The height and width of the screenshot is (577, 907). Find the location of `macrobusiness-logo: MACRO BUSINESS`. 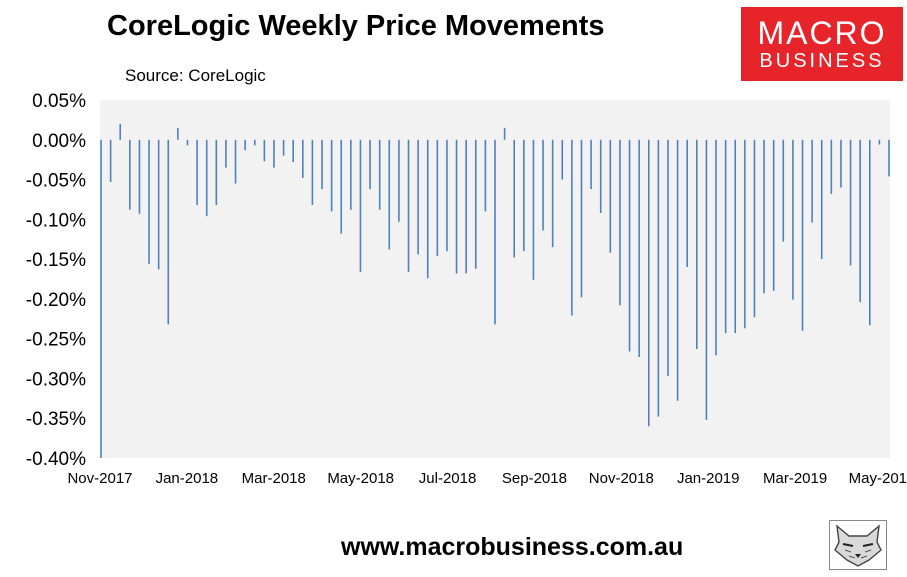

macrobusiness-logo: MACRO BUSINESS is located at coordinates (822, 44).